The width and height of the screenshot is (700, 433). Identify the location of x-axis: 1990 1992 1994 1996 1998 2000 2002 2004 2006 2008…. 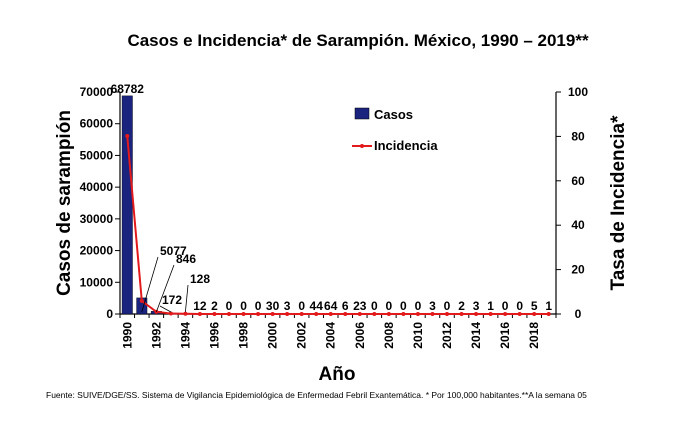
(338, 331).